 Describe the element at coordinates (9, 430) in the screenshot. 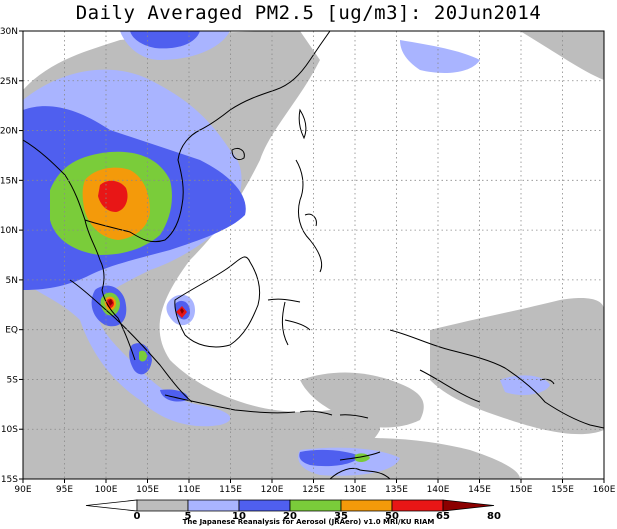

I see `lat-label: 10S` at that location.